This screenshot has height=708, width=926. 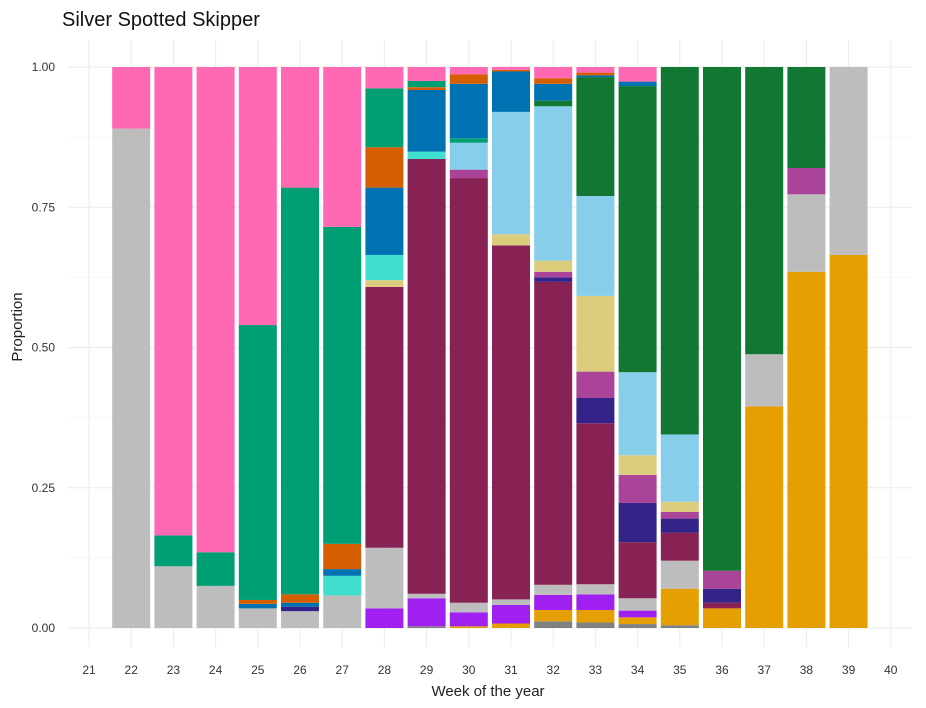 I want to click on y-axis-ticks: 0.00 0.25 0.50 0.75 1.00, so click(x=44, y=347).